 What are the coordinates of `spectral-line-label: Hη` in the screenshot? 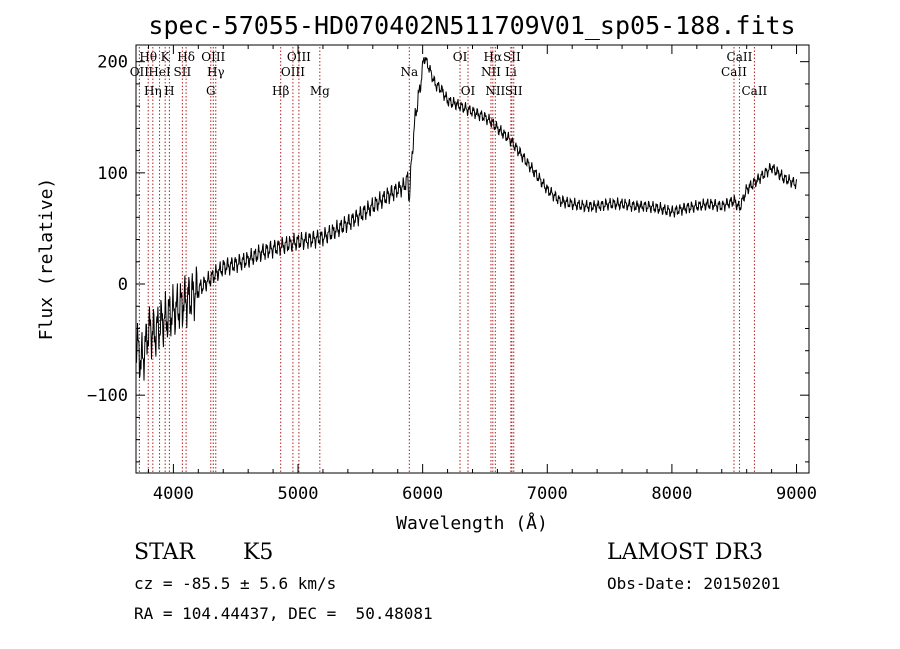 It's located at (153, 91).